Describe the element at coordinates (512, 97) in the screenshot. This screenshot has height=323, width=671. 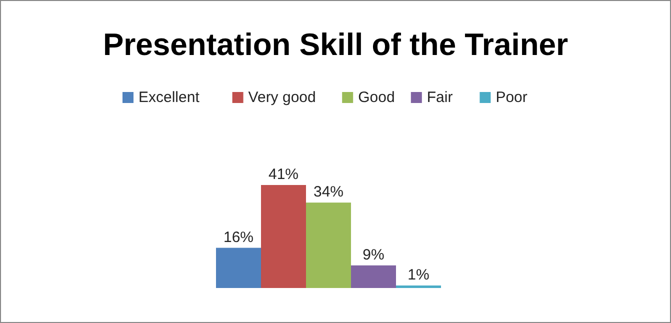
I see `legend-label: Poor` at that location.